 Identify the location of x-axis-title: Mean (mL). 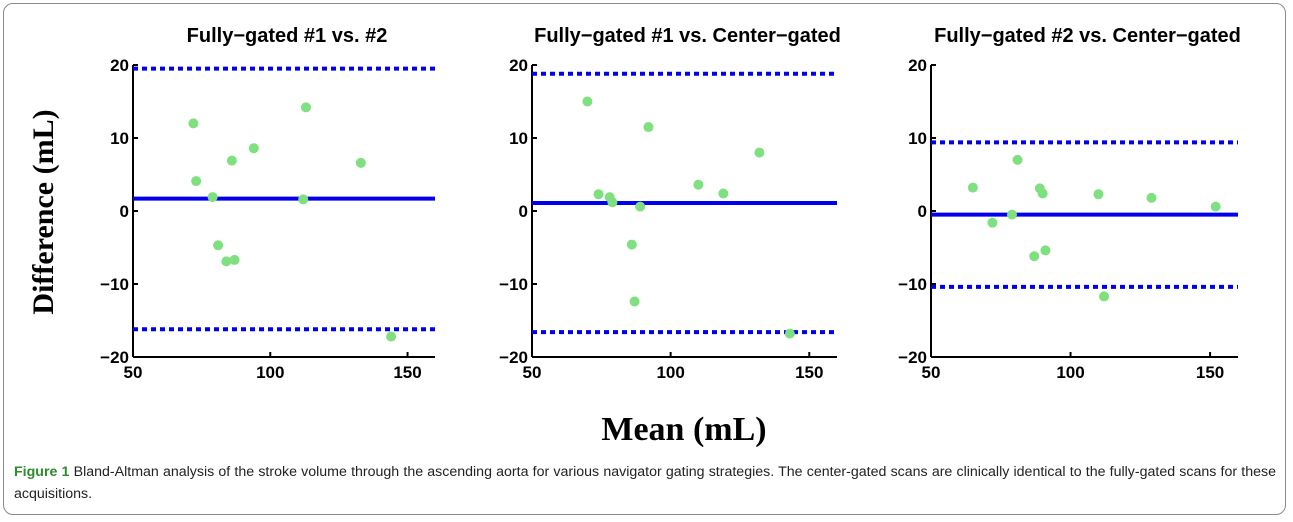
(683, 429).